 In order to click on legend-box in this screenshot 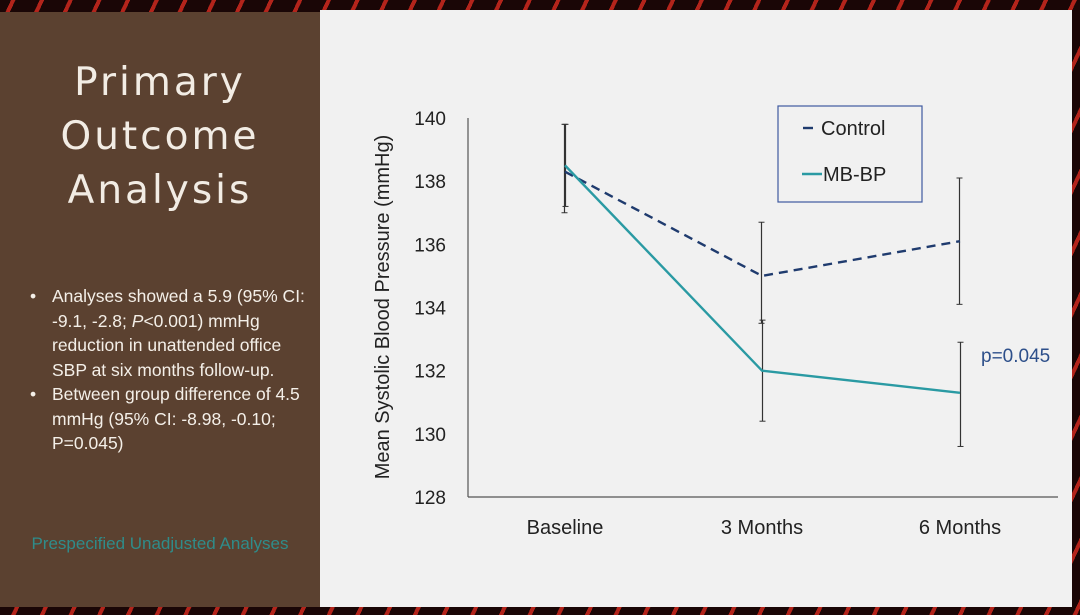, I will do `click(850, 154)`.